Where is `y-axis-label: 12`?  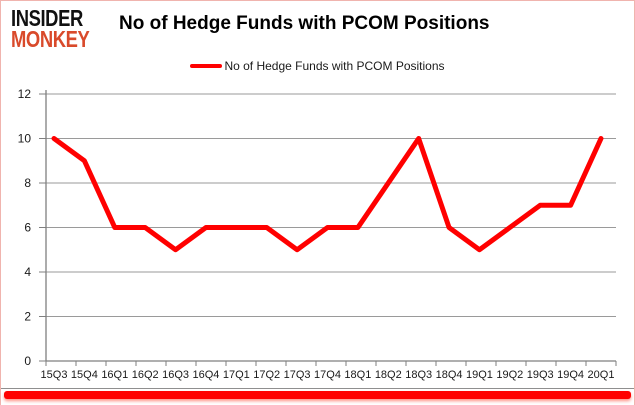
y-axis-label: 12 is located at coordinates (25, 94).